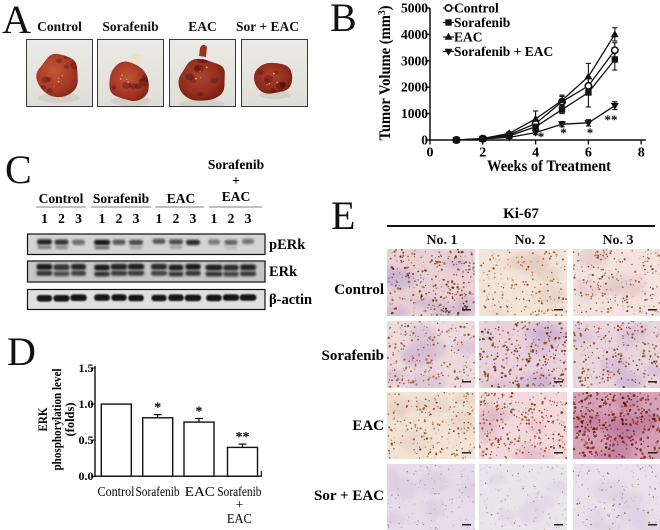 Image resolution: width=660 pixels, height=530 pixels. I want to click on svg-text: Sorafenib + EAC, so click(503, 51).